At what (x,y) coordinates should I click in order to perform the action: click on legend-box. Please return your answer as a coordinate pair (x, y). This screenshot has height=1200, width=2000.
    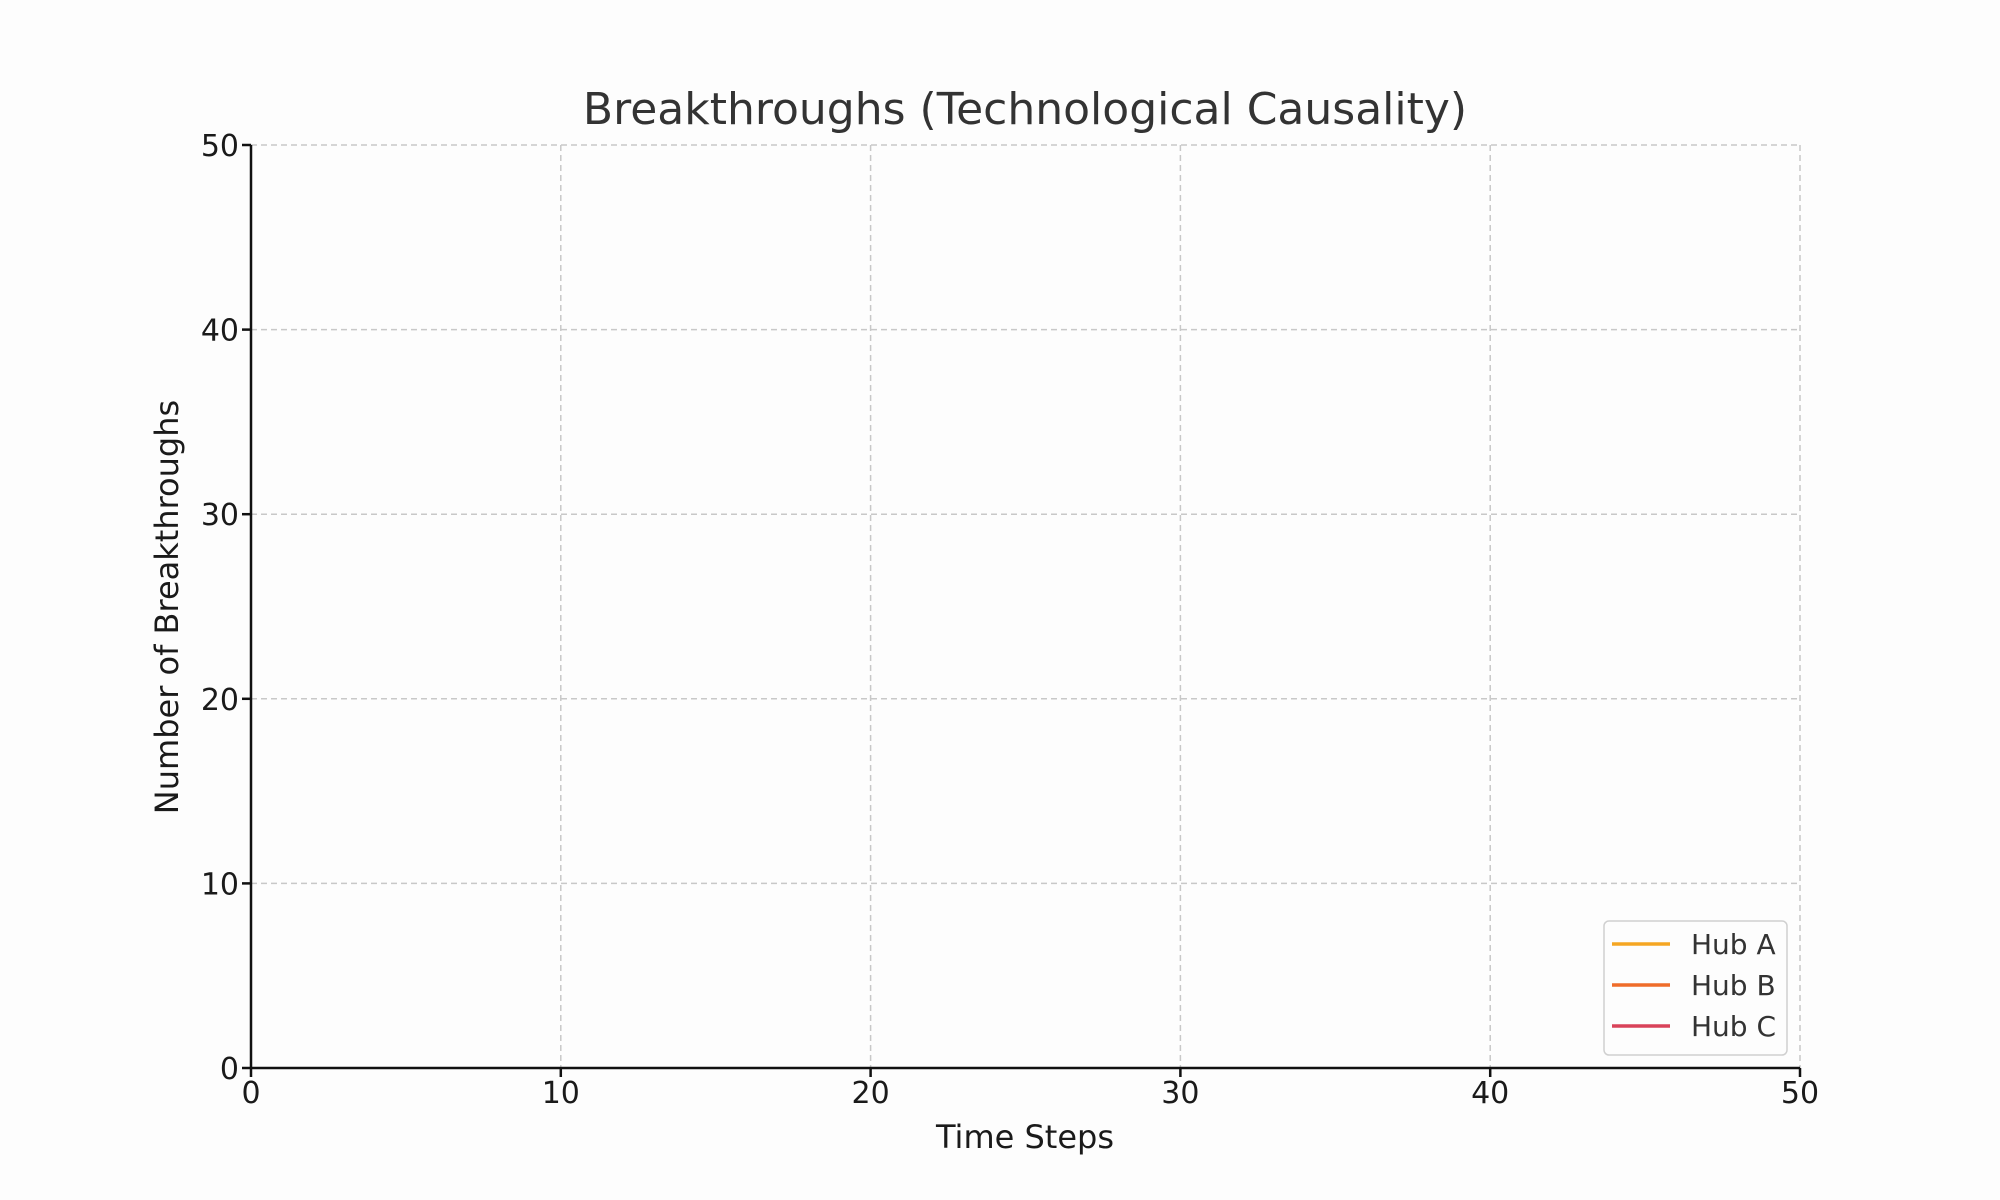
    Looking at the image, I should click on (1695, 988).